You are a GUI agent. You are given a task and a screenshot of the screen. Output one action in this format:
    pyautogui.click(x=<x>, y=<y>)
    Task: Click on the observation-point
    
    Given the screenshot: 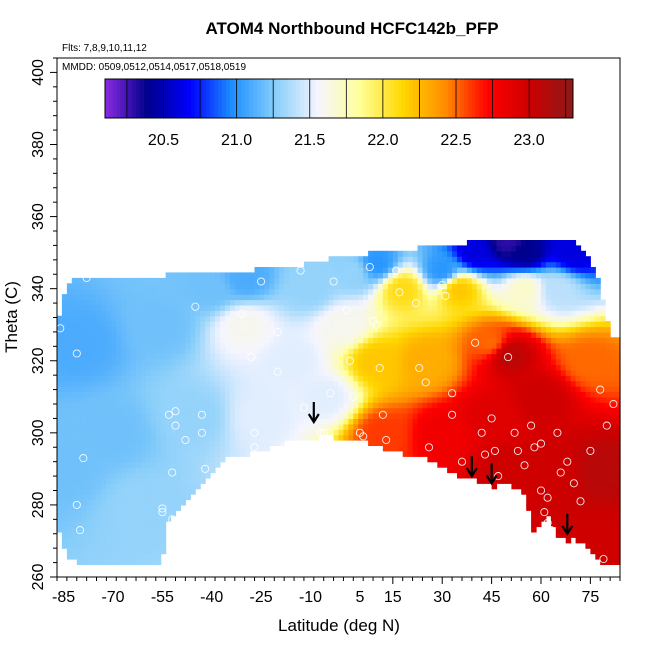 What is the action you would take?
    pyautogui.click(x=429, y=447)
    